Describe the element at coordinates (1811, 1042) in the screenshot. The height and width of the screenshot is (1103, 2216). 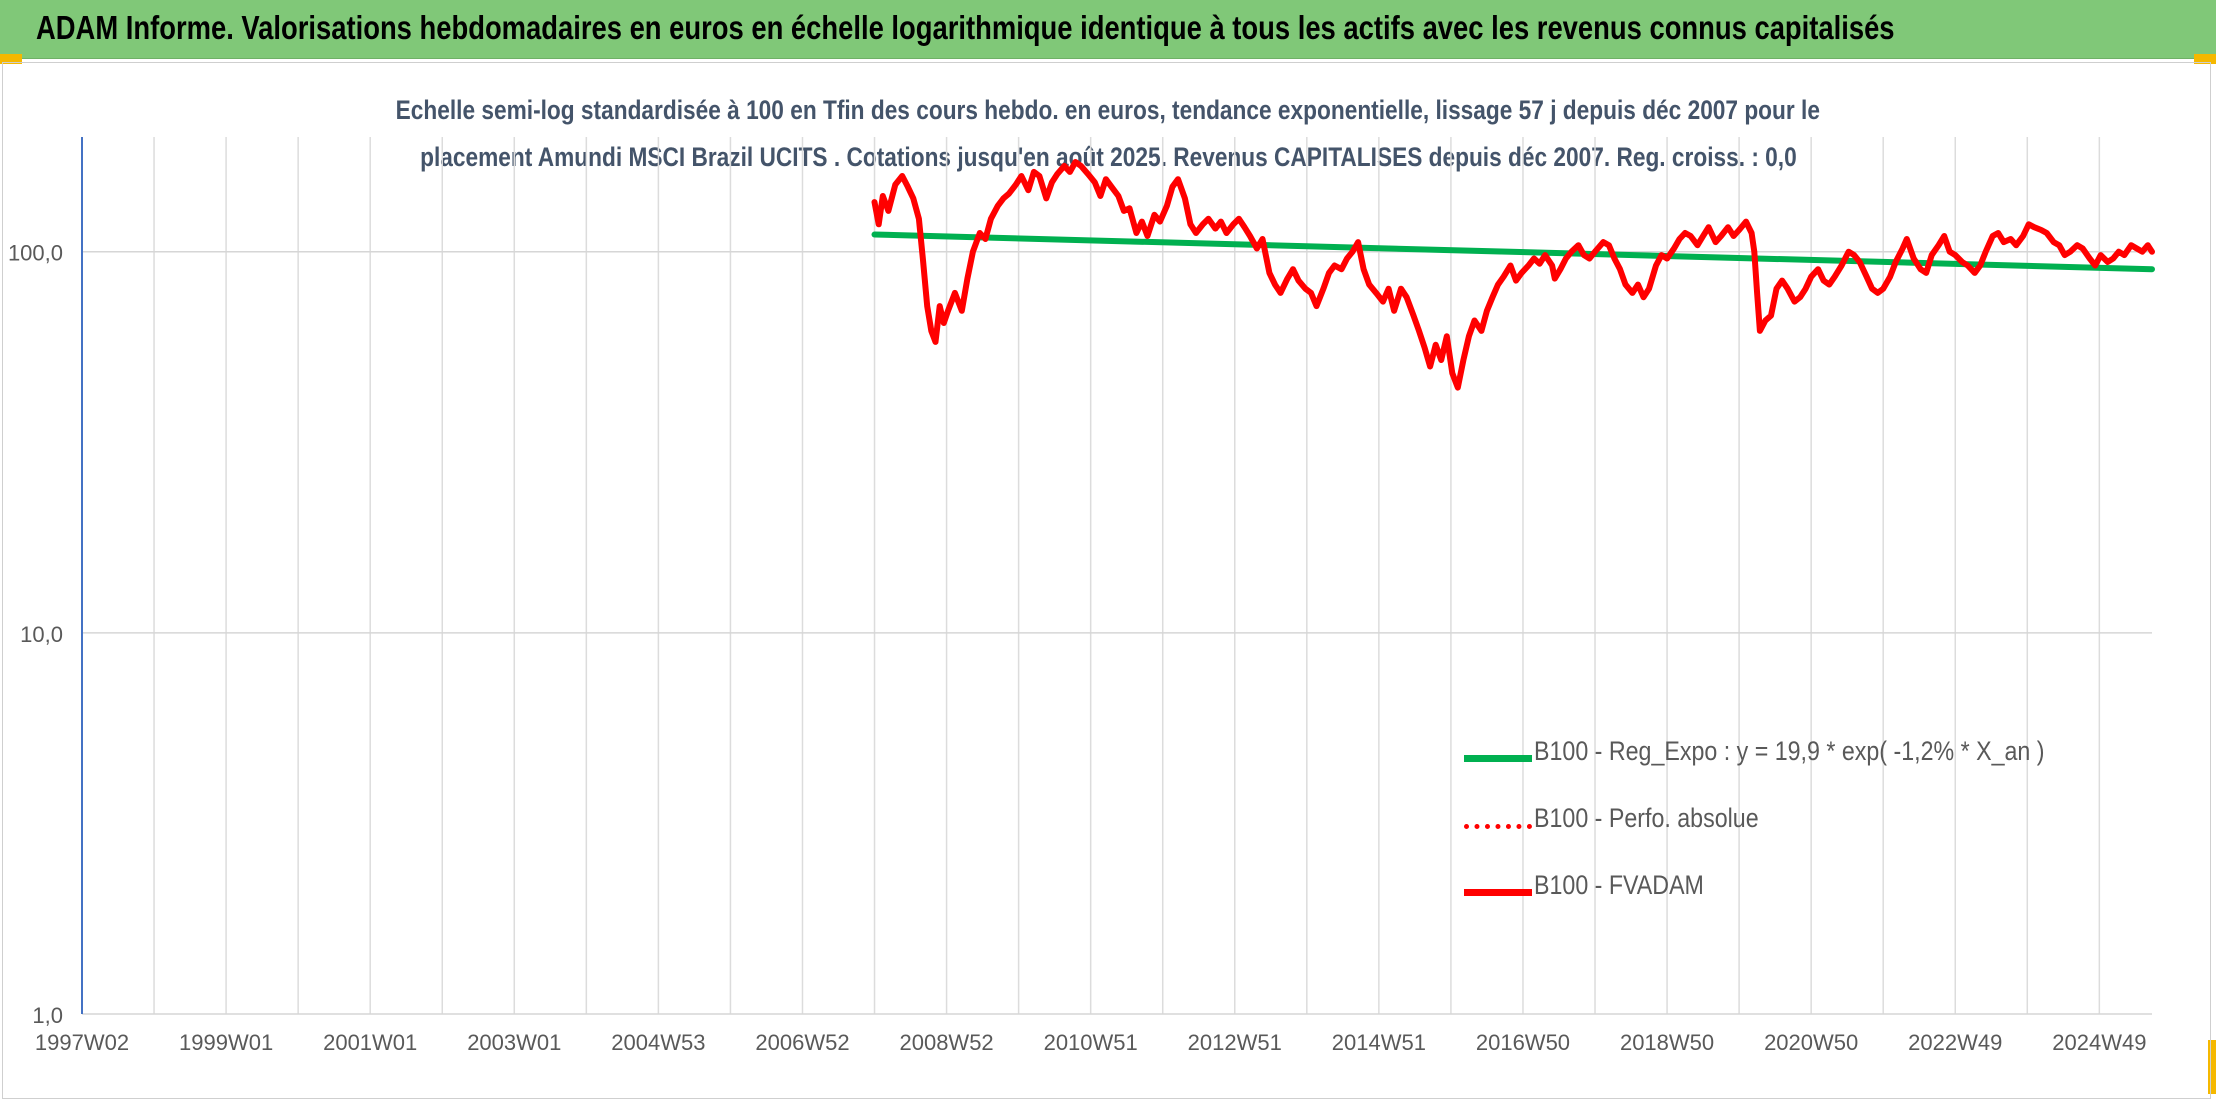
I see `x-tick-label: 2020W50` at that location.